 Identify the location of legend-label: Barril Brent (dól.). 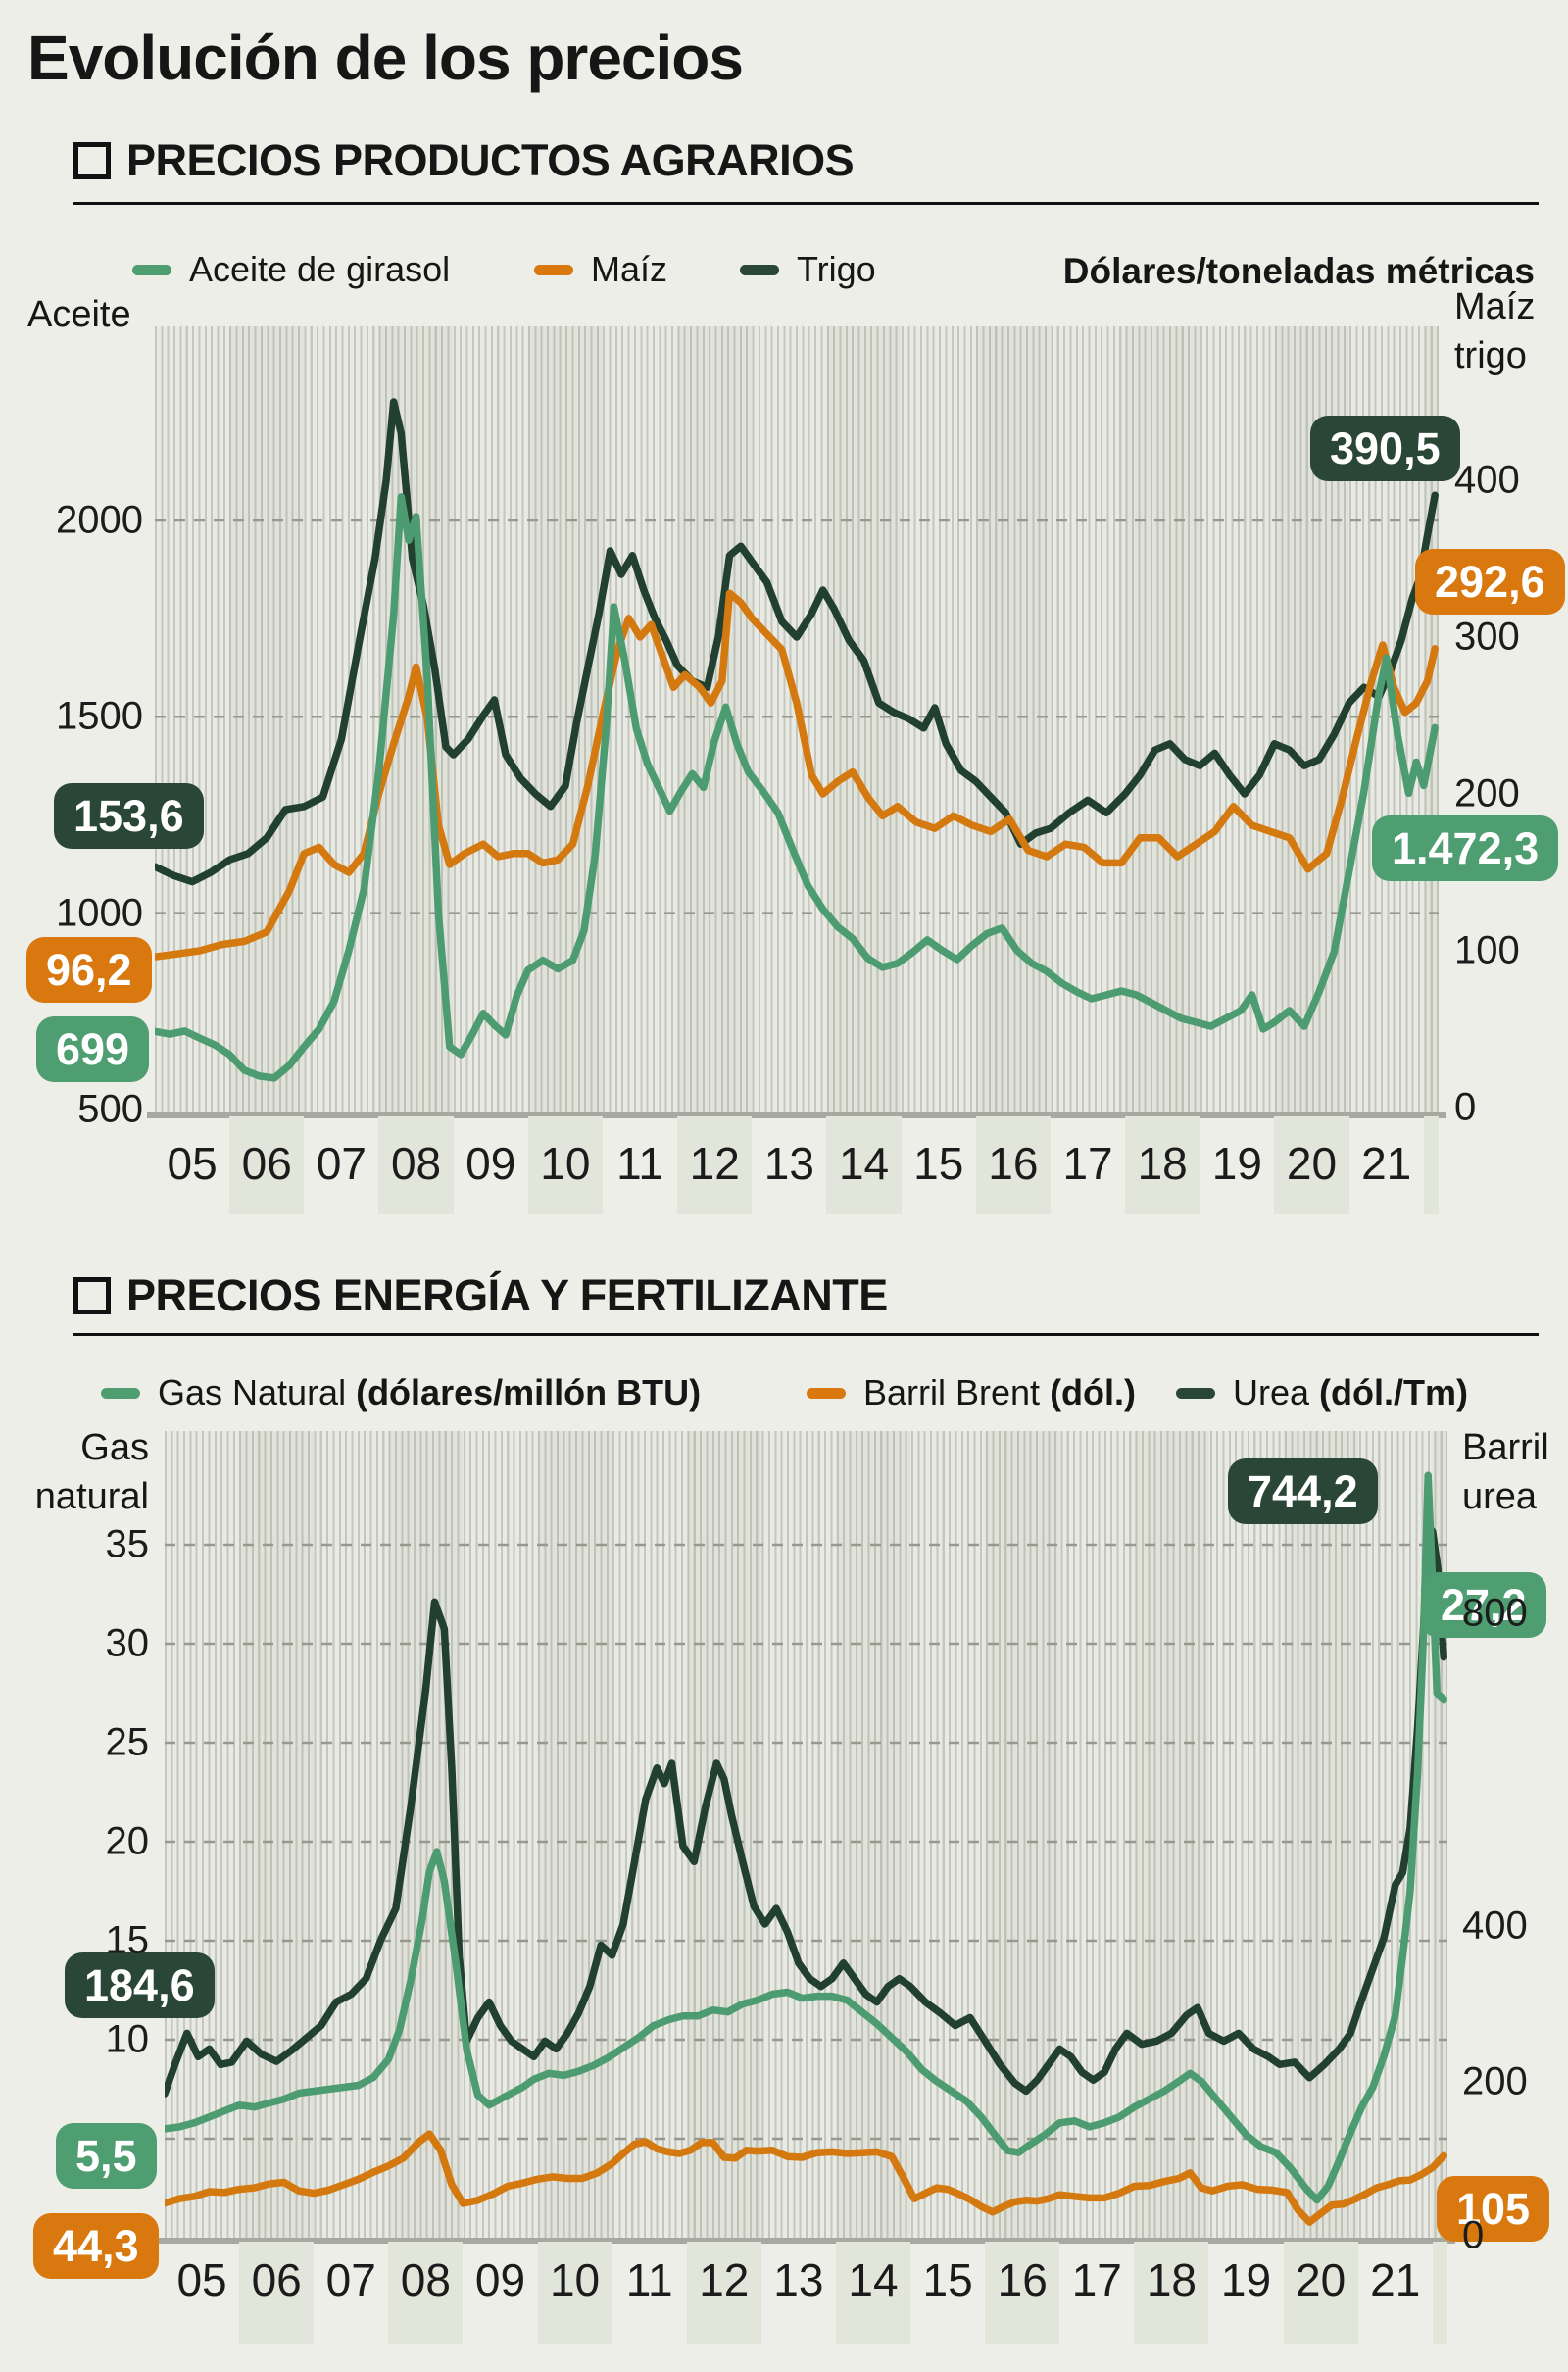
(1000, 1392).